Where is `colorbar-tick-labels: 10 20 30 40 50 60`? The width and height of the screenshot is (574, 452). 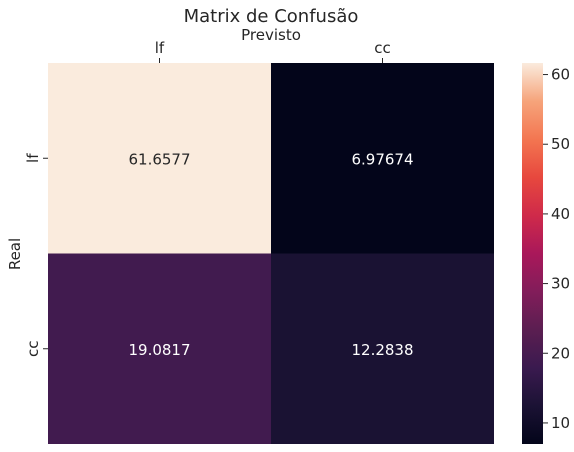
colorbar-tick-labels: 10 20 30 40 50 60 is located at coordinates (556, 249).